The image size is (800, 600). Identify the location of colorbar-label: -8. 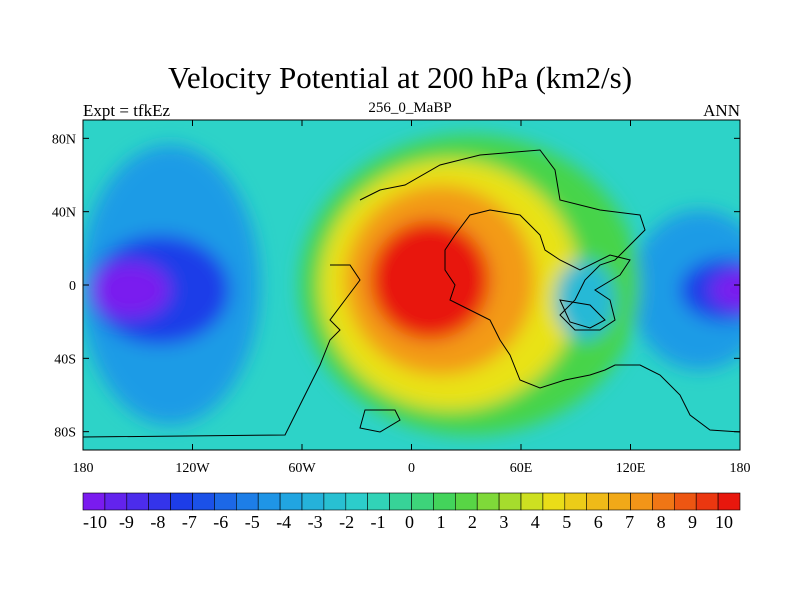
(157, 522).